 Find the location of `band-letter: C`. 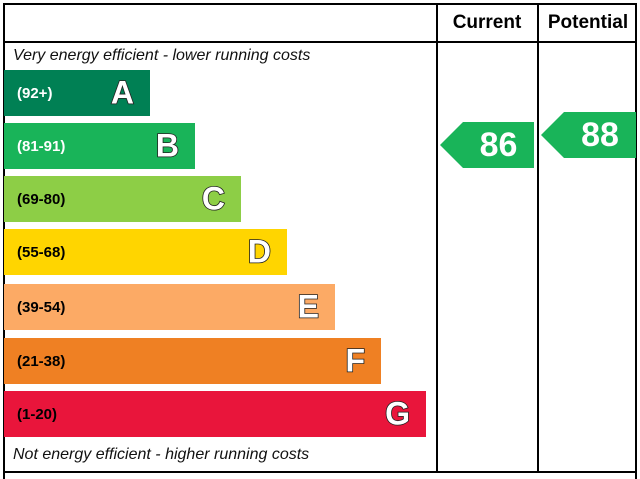

band-letter: C is located at coordinates (213, 198).